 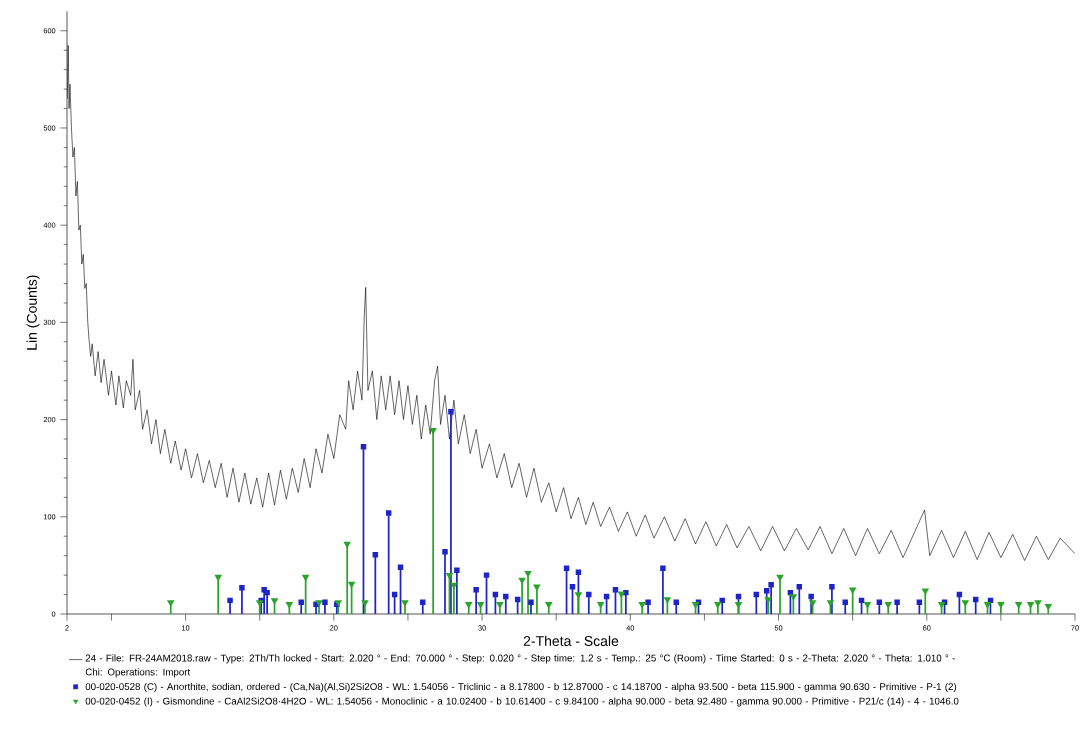 I want to click on x-axis-title: 2-Theta - Scale, so click(x=571, y=641).